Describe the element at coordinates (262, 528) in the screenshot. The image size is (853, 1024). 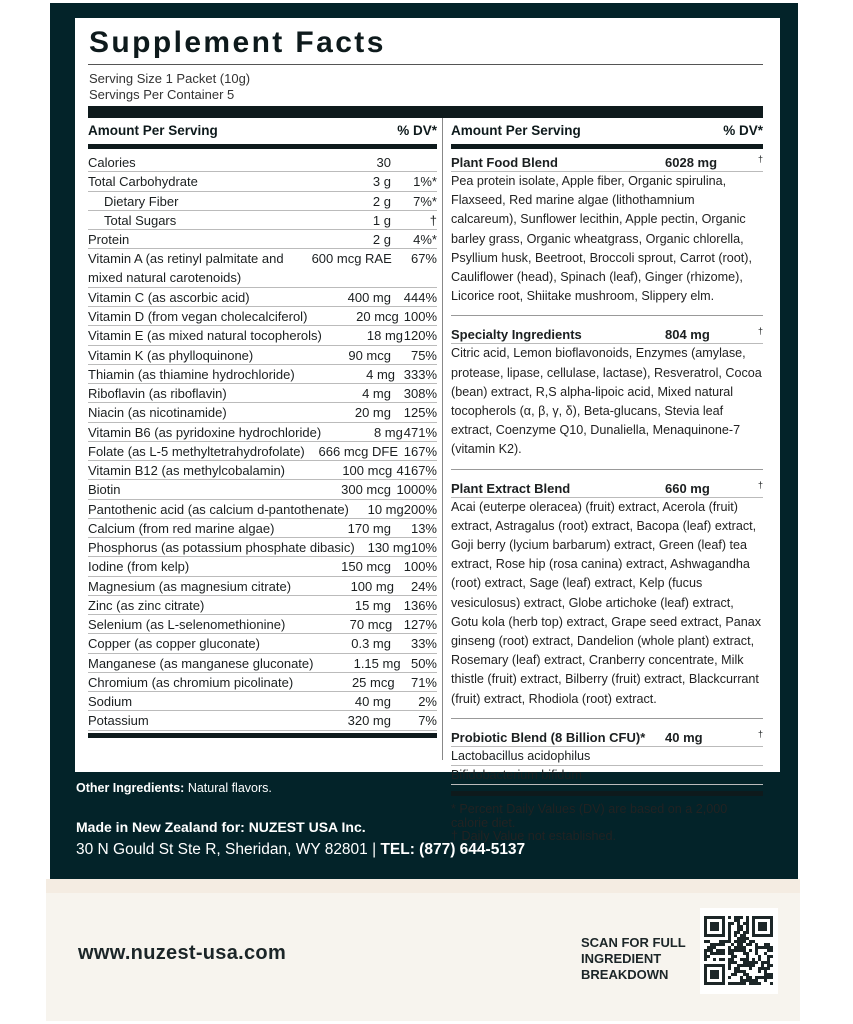
I see `nutrient-row: Calcium (from red marine algae) 170 mg 13%` at that location.